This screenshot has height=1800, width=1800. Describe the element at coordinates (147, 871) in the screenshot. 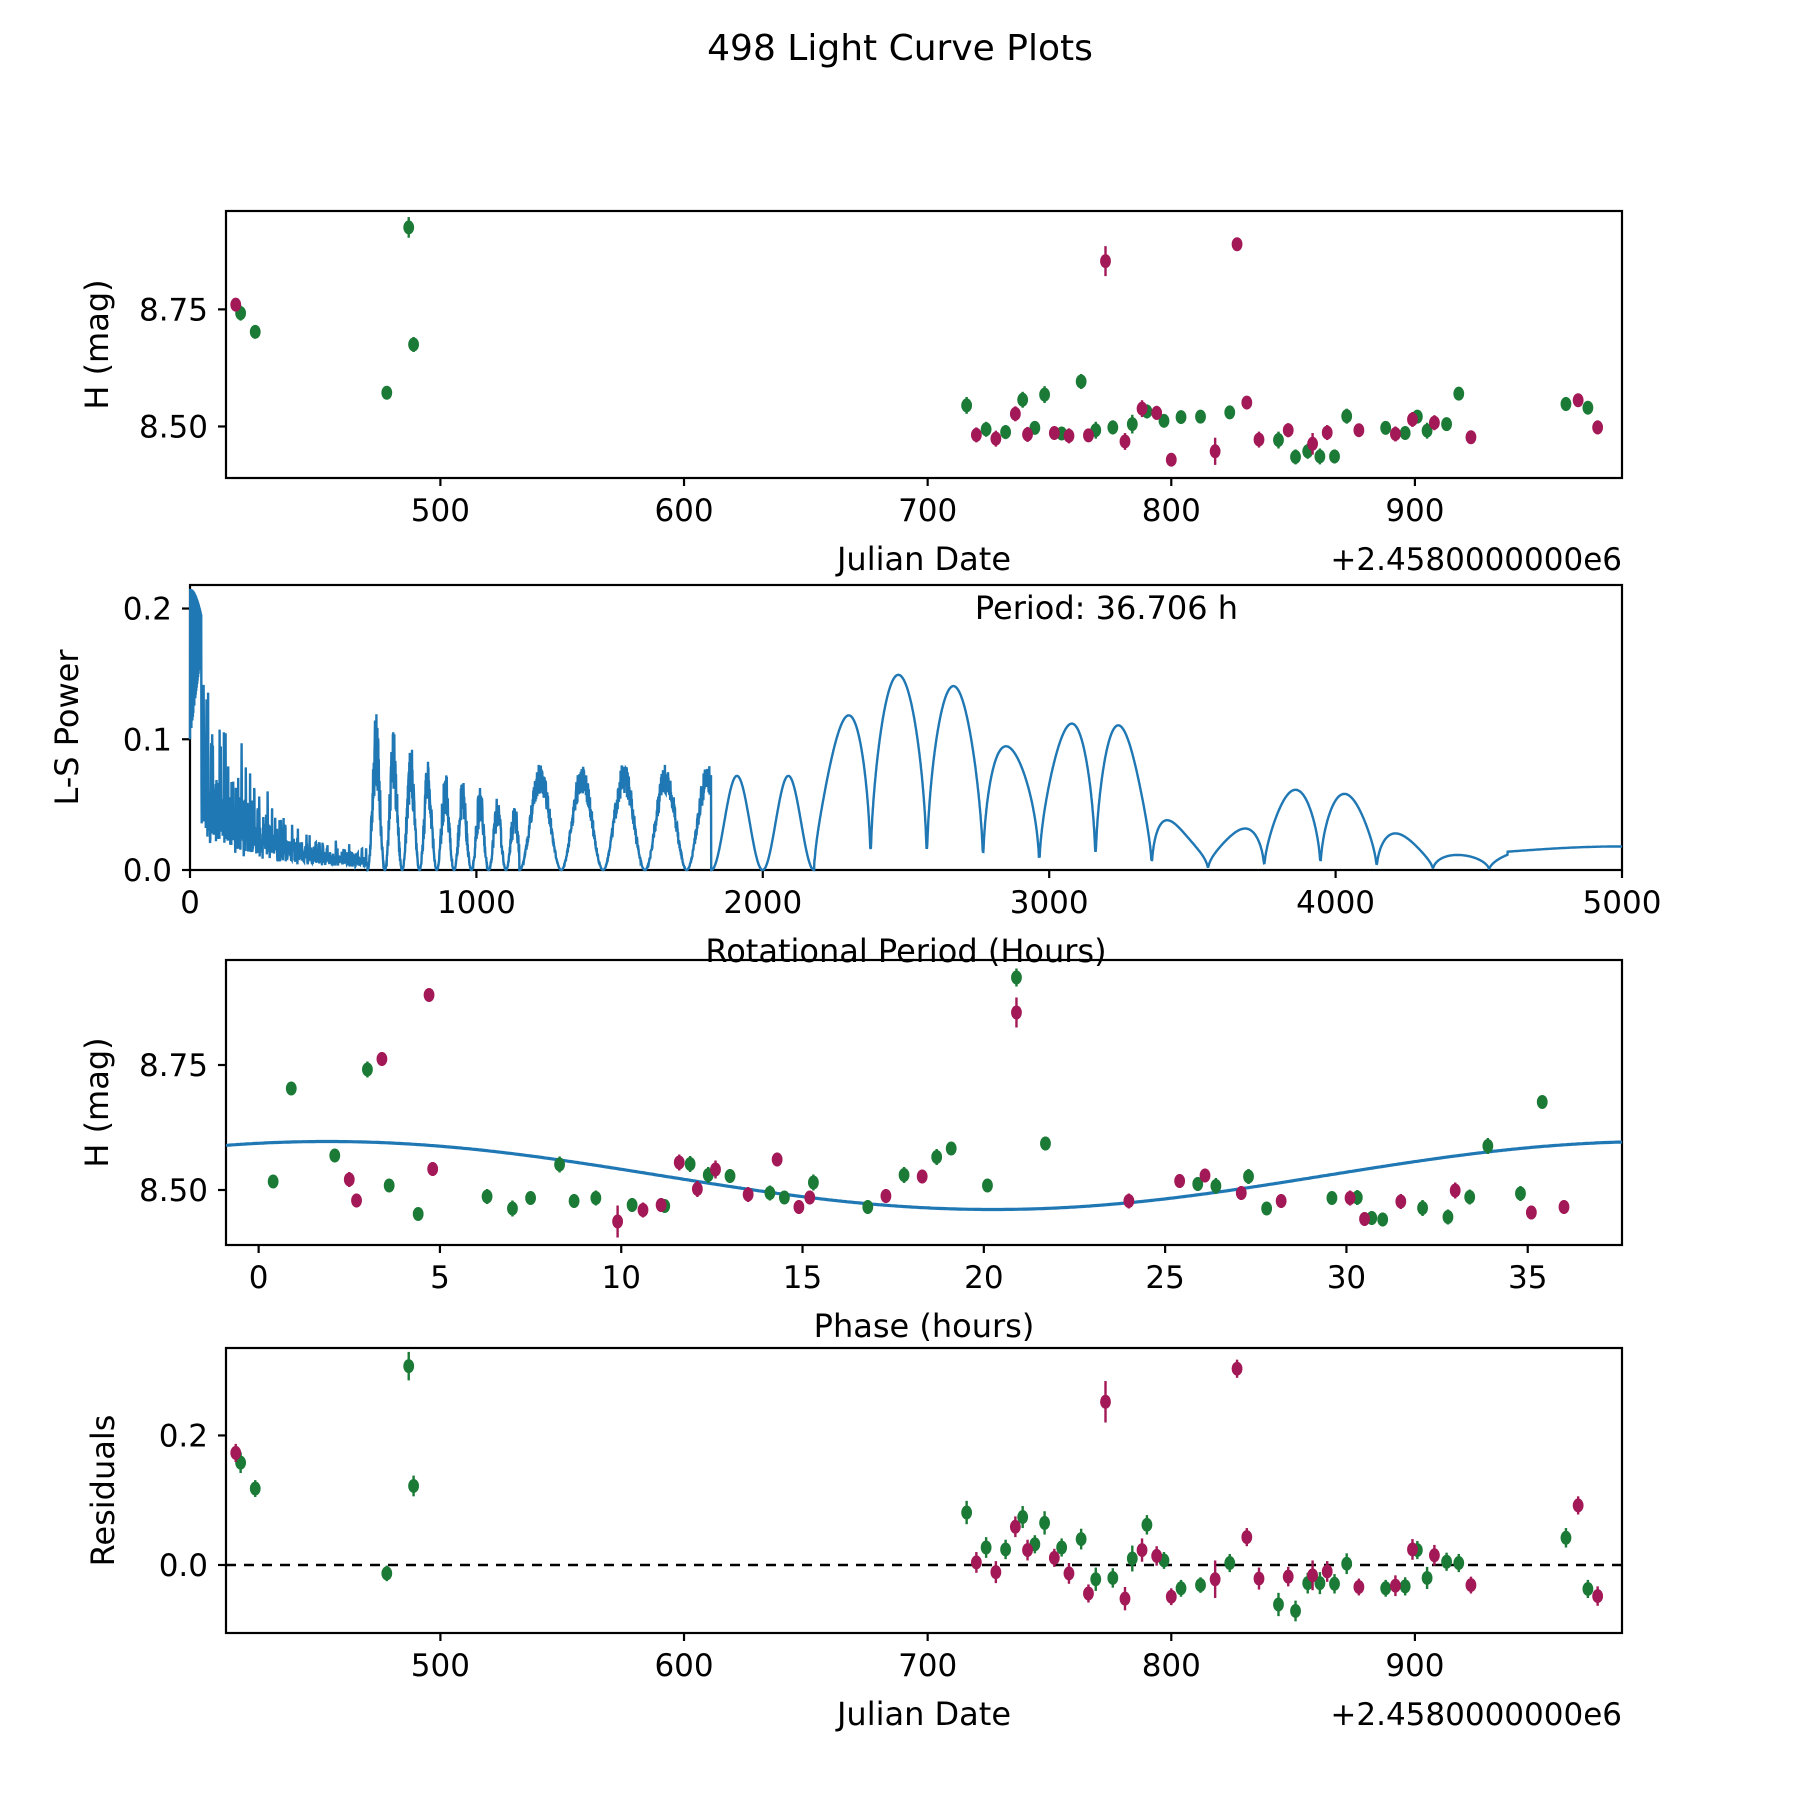

I see `panel-periodogram-yticklabel: 0.0` at that location.